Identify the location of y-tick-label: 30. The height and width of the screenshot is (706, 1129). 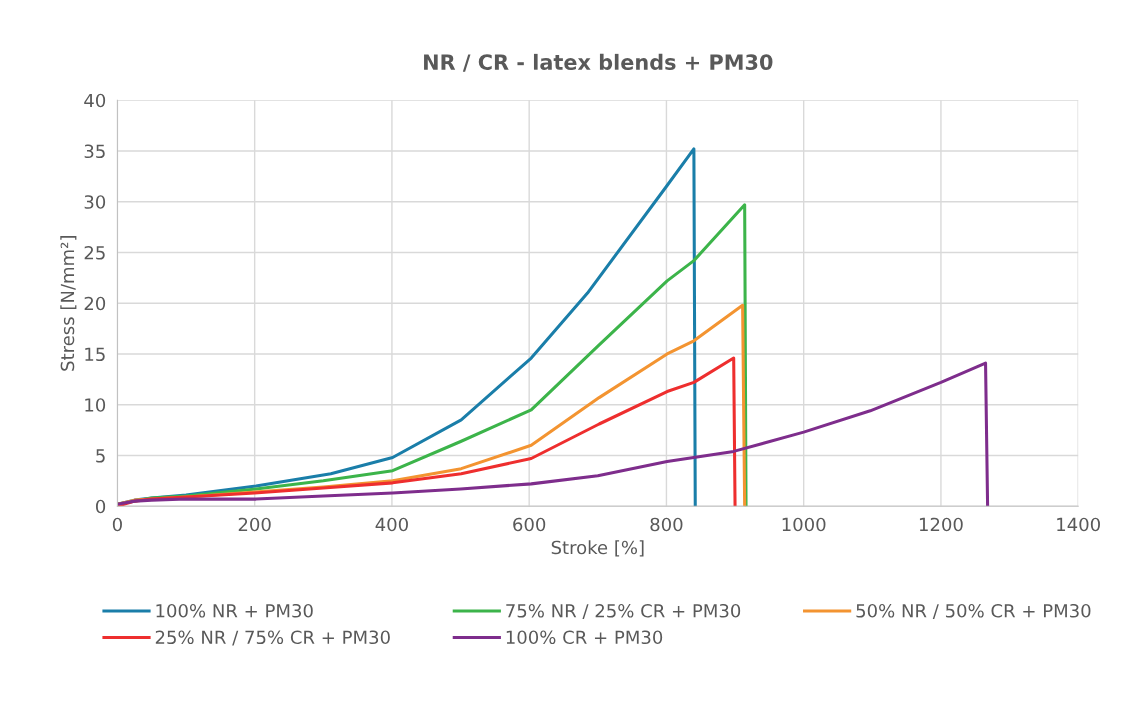
(95, 202).